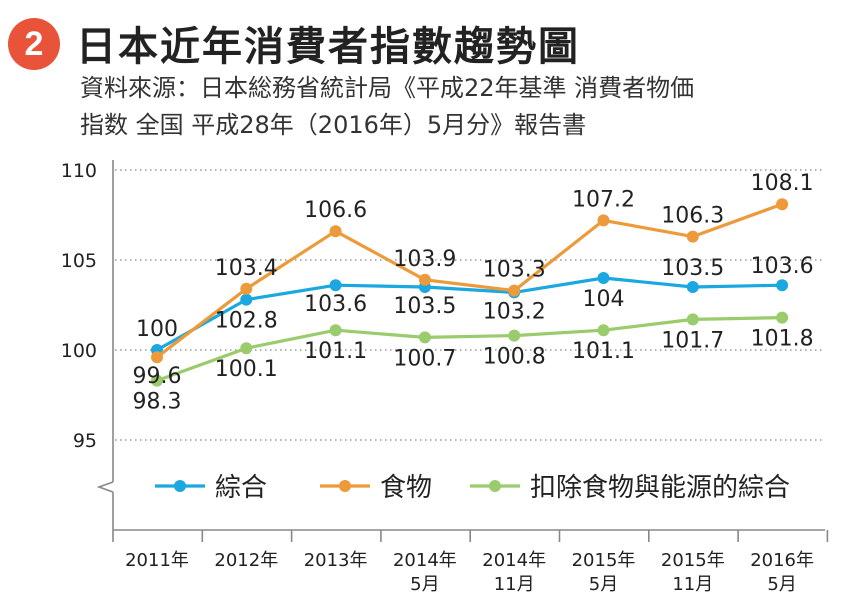  What do you see at coordinates (246, 268) in the screenshot?
I see `data-label: 103.4` at bounding box center [246, 268].